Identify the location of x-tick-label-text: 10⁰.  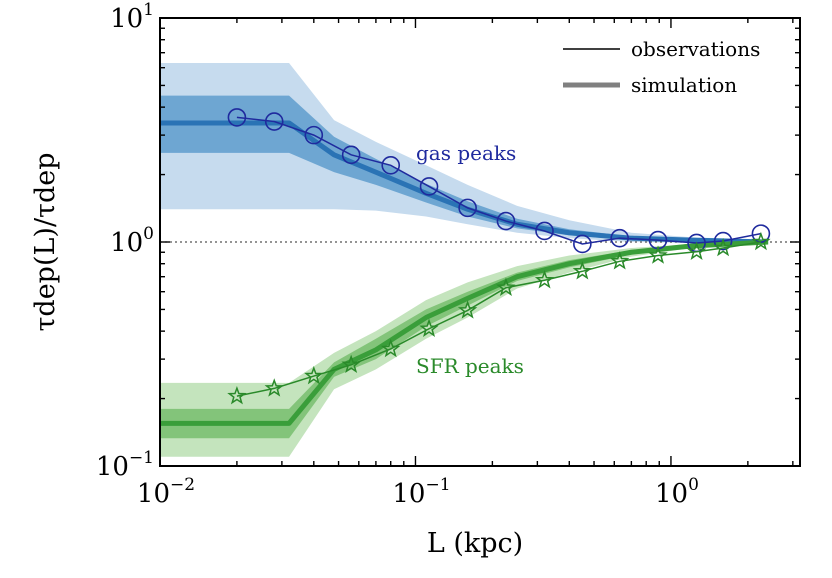
(677, 492).